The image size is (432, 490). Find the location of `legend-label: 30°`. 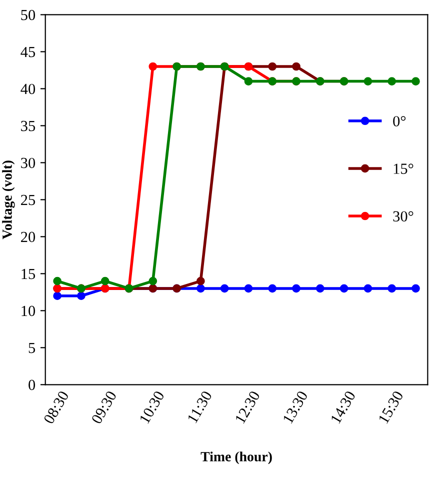

legend-label: 30° is located at coordinates (403, 216).